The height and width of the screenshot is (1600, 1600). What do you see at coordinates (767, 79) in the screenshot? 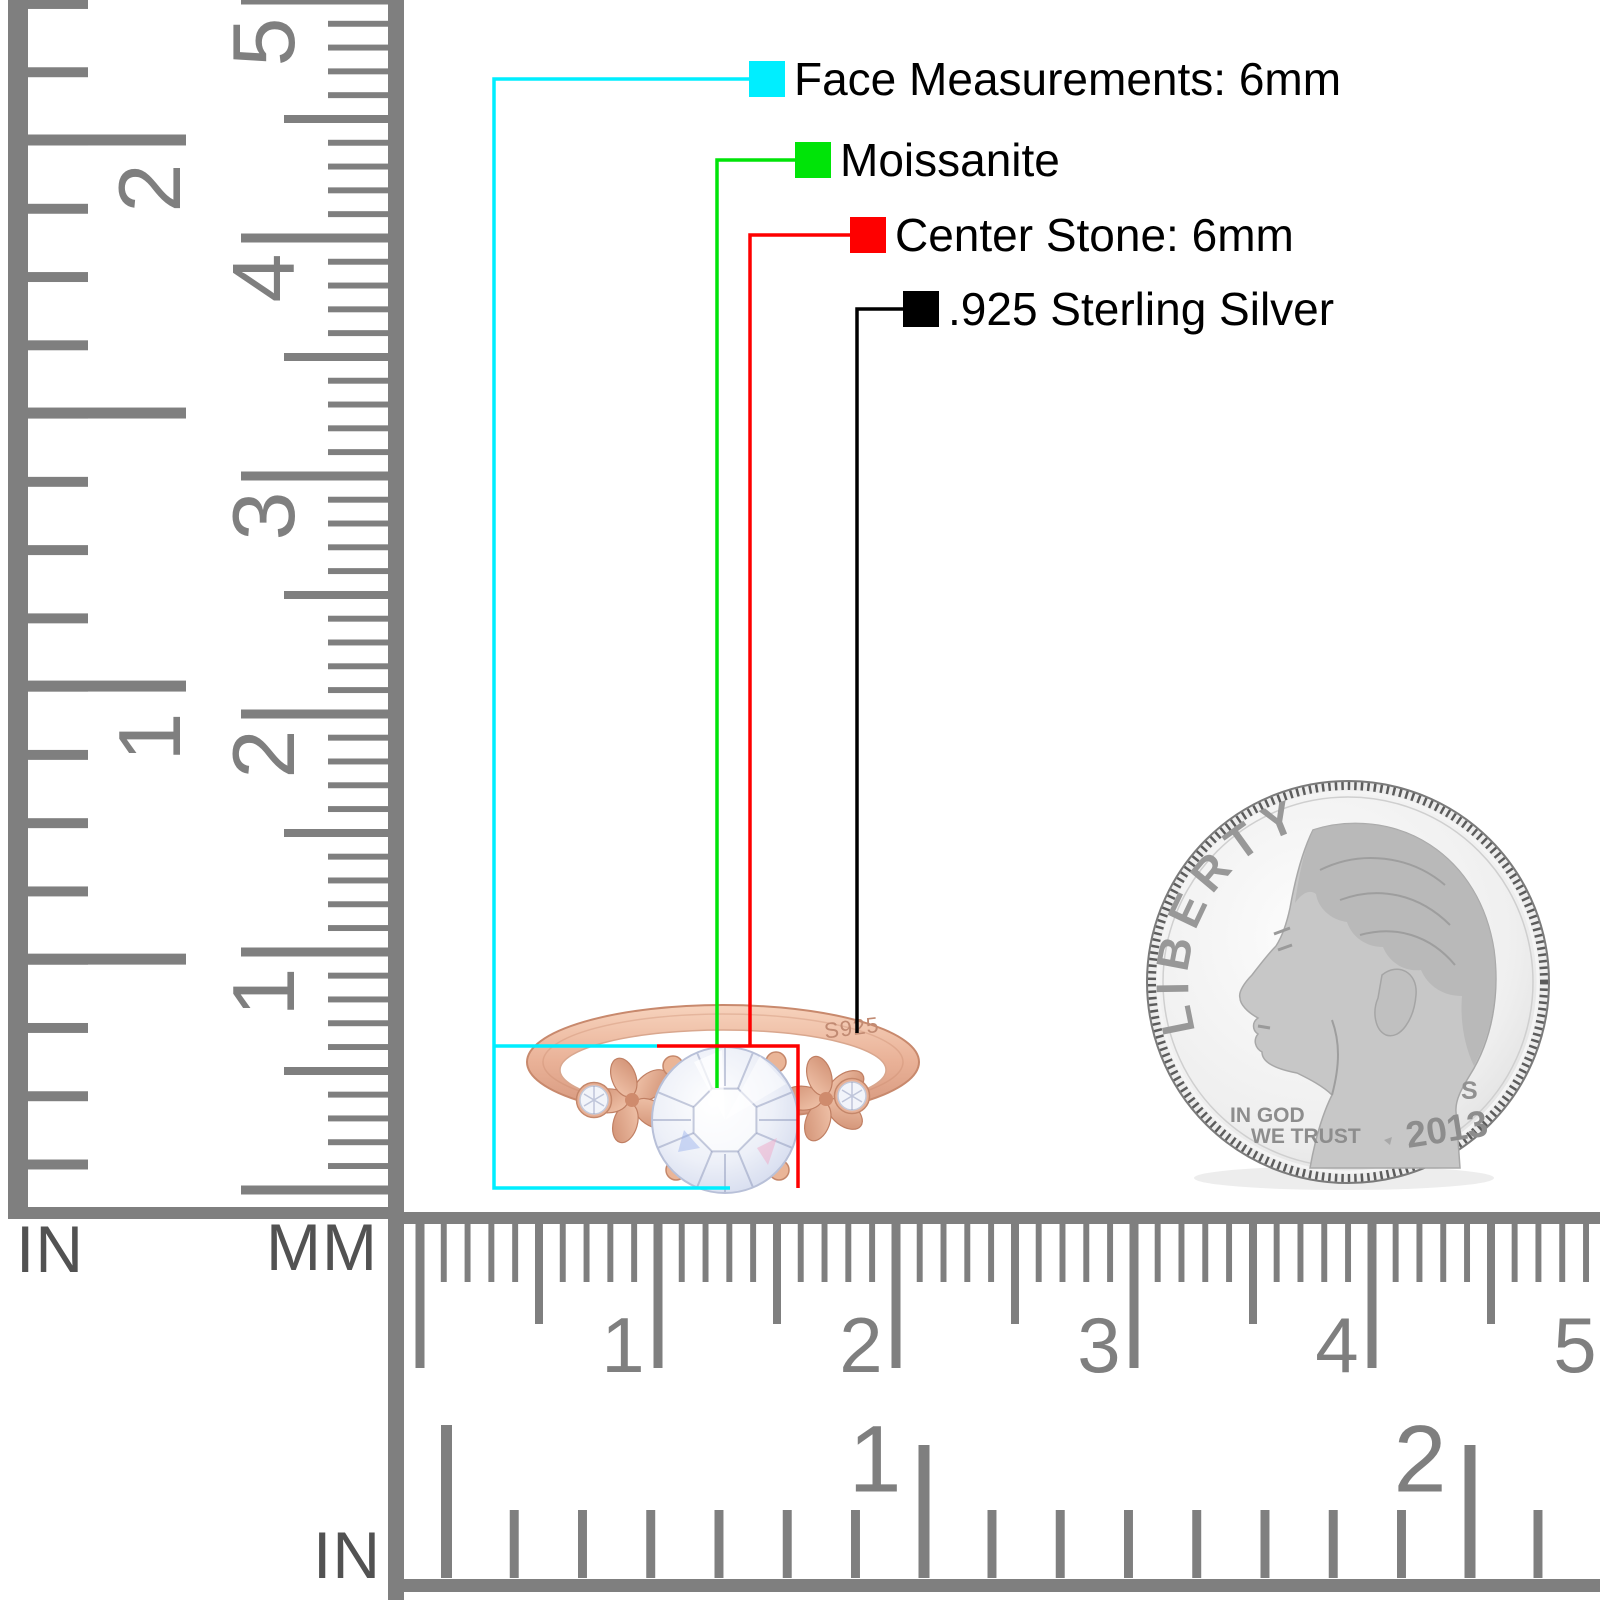
I see `legend-swatch-face` at bounding box center [767, 79].